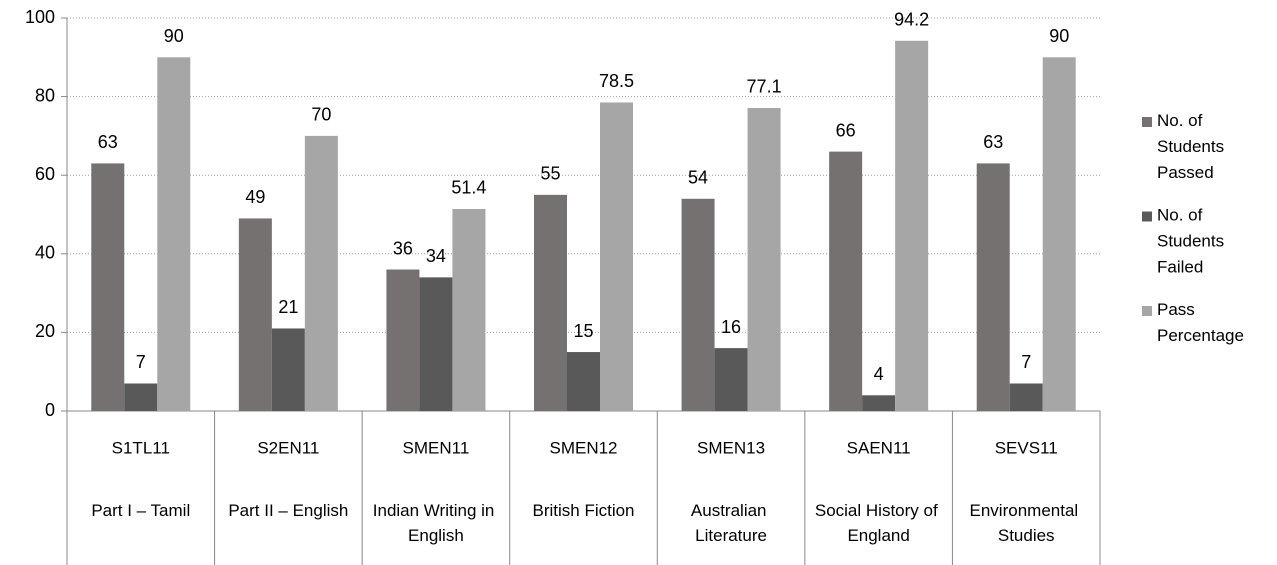 This screenshot has height=565, width=1277. Describe the element at coordinates (583, 447) in the screenshot. I see `x-tick-label: SMEN12` at that location.